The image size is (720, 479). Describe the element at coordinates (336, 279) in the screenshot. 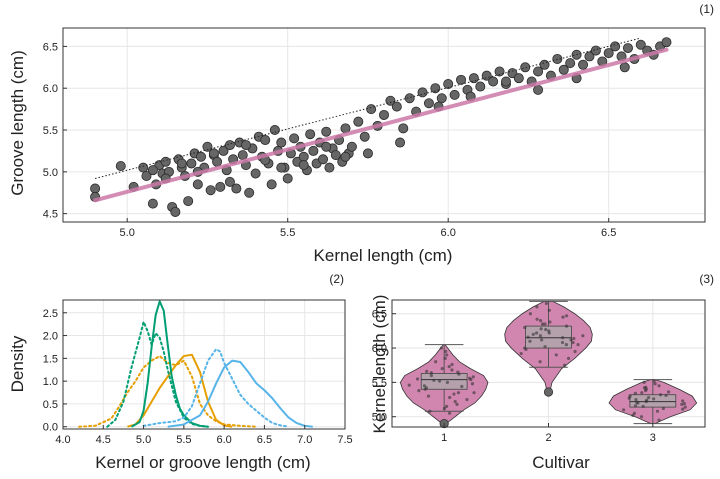

I see `panel-label-2: (2)` at that location.